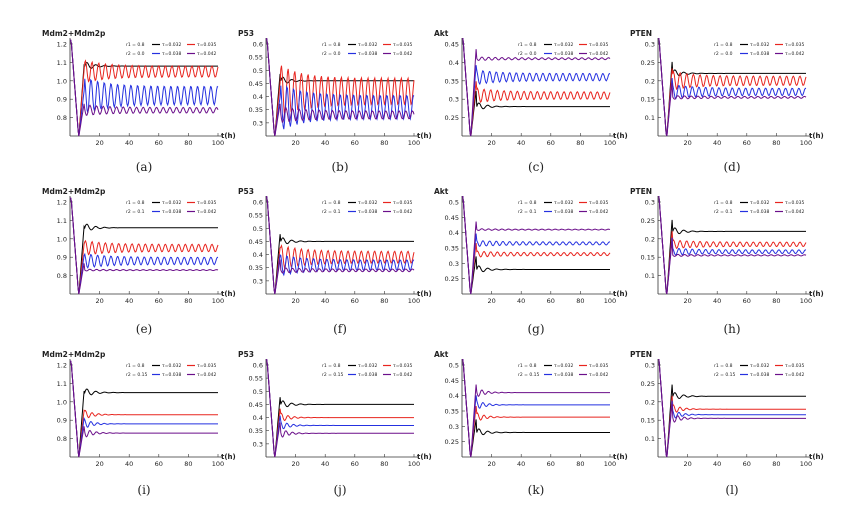  I want to click on y-tick-label: 0.15, so click(648, 258).